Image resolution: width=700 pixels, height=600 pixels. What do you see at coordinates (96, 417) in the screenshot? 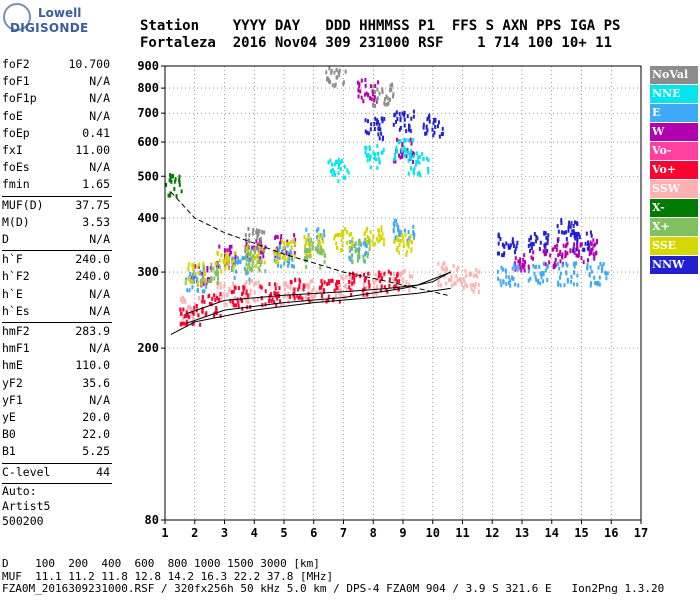
I see `param-value: 20.0` at bounding box center [96, 417].